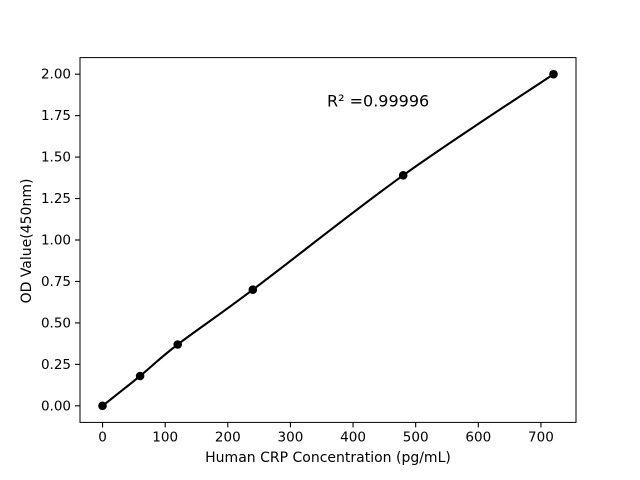  What do you see at coordinates (291, 437) in the screenshot?
I see `x-tick-label: 300` at bounding box center [291, 437].